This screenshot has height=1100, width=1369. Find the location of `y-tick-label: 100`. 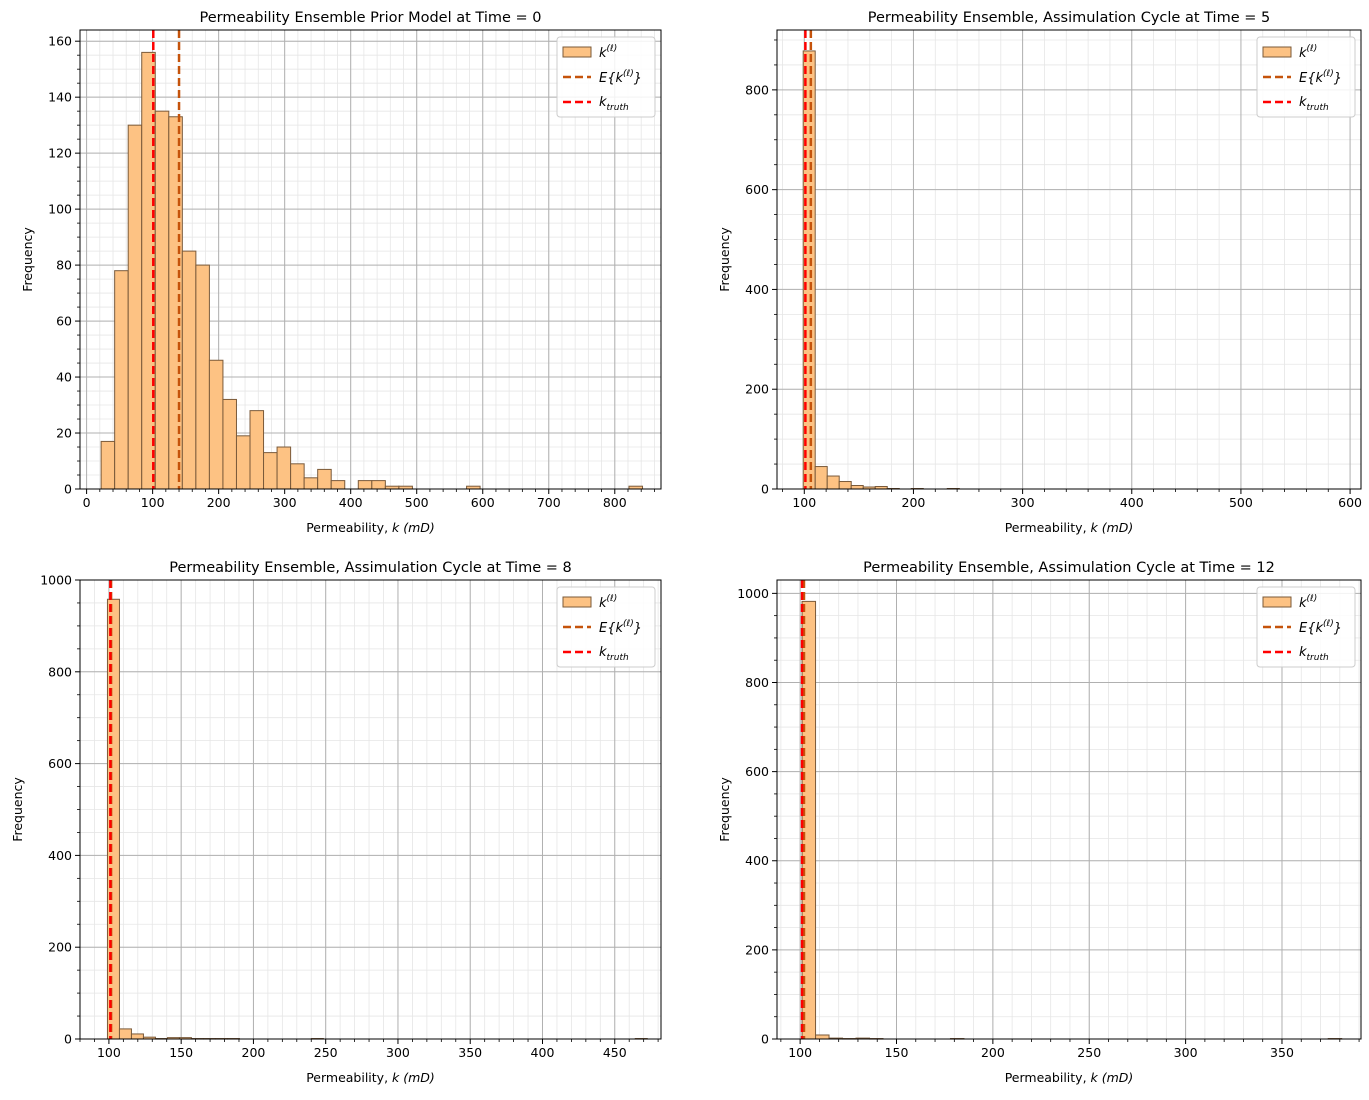

y-tick-label: 100 is located at coordinates (60, 209).